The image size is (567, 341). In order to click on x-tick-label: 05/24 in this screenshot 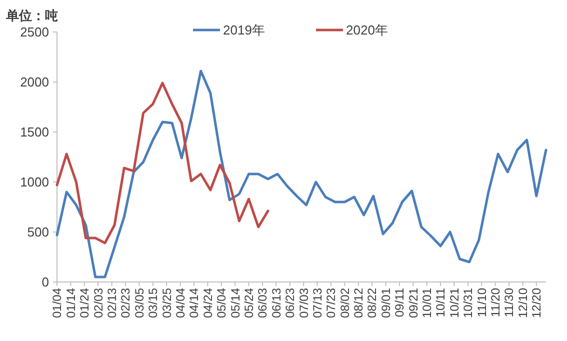, I will do `click(249, 303)`.